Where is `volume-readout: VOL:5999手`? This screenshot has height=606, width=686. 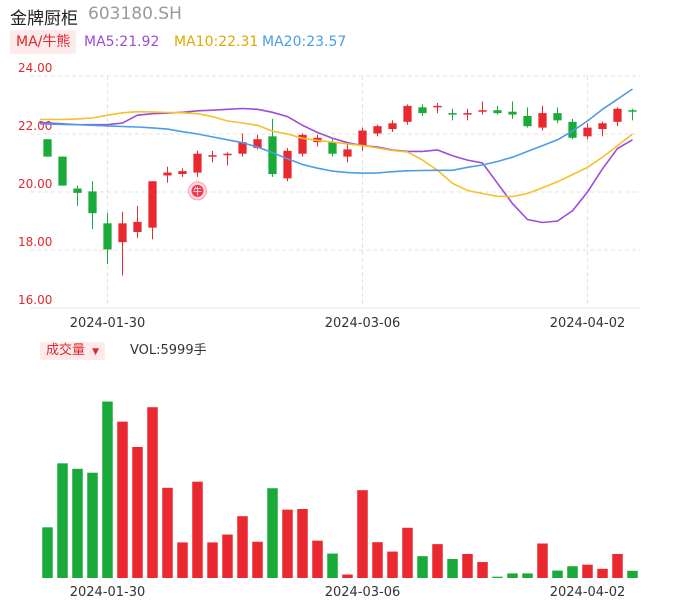 volume-readout: VOL:5999手 is located at coordinates (168, 350).